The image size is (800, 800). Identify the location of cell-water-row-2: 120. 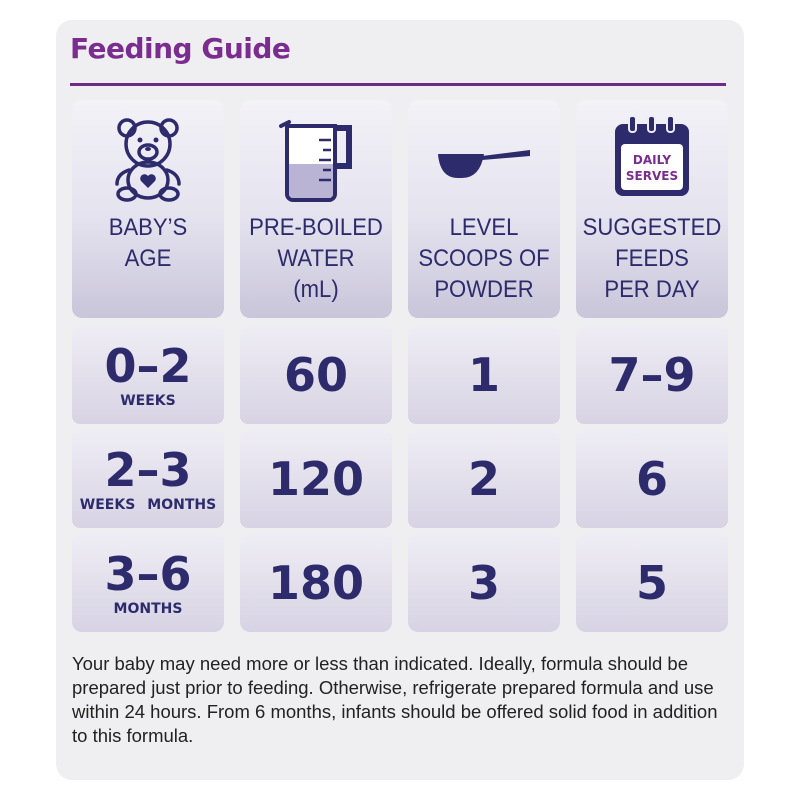
(316, 479).